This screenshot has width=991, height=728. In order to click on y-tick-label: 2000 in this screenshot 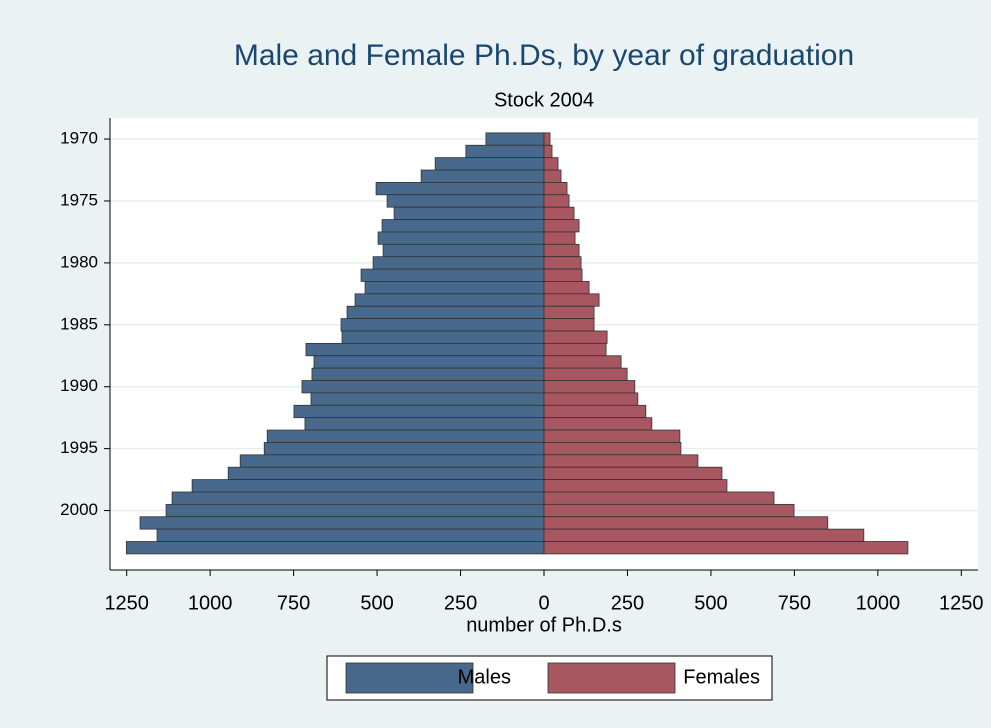, I will do `click(79, 509)`.